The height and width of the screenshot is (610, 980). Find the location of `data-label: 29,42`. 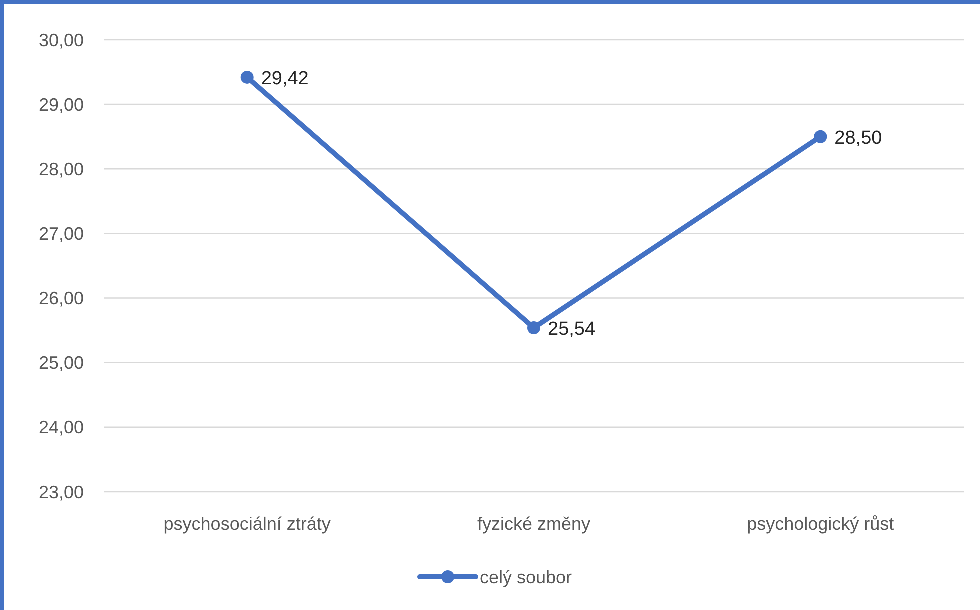

data-label: 29,42 is located at coordinates (285, 79).